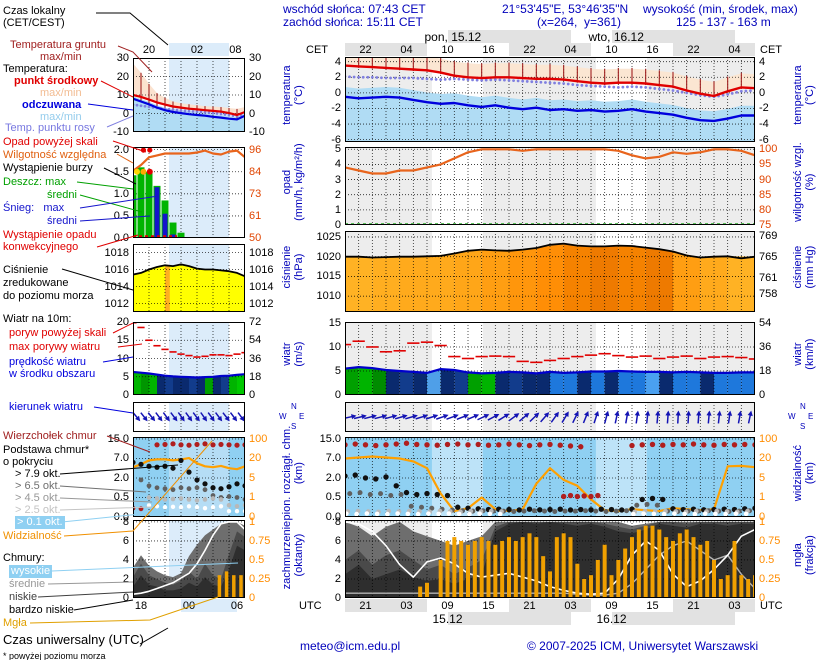 Image resolution: width=820 pixels, height=660 pixels. I want to click on axis-tick-label: 96, so click(255, 149).